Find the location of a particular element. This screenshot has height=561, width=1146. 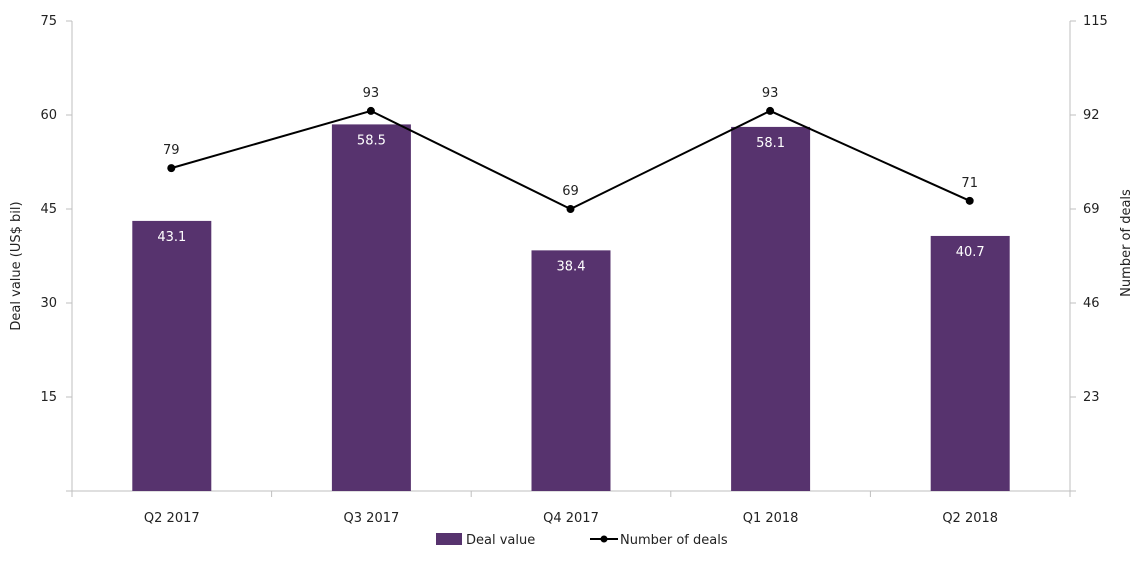

y-tick-label: 60 is located at coordinates (48, 115).